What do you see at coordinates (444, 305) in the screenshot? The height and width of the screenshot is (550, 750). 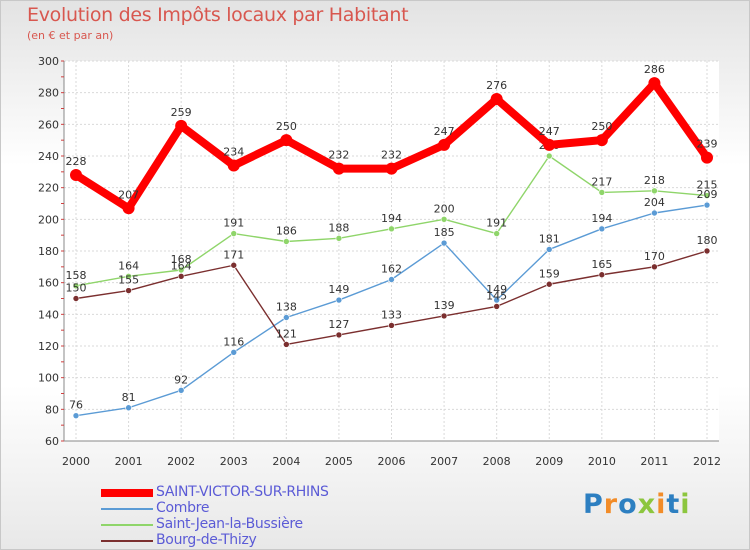 I see `data-label: 139` at bounding box center [444, 305].